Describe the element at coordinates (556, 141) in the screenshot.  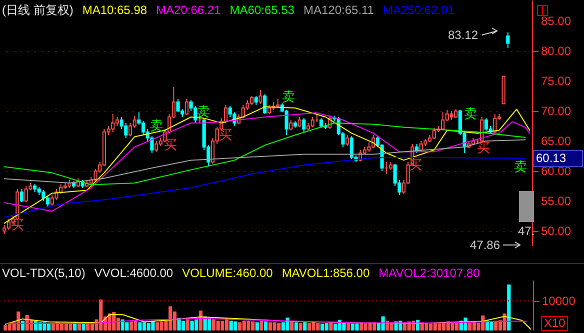
I see `y-tick-label: 65.00` at that location.